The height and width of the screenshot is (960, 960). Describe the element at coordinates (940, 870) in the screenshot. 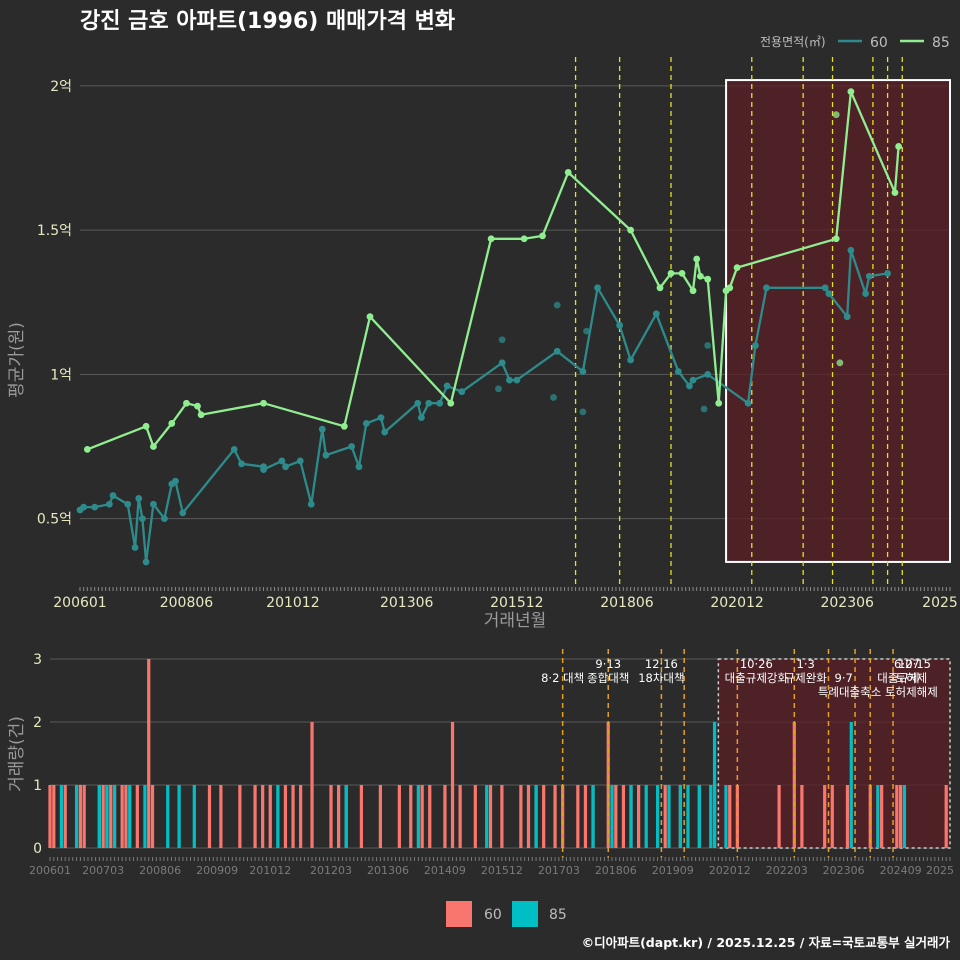

I see `bottom-x-tick-label-16: 2025` at that location.